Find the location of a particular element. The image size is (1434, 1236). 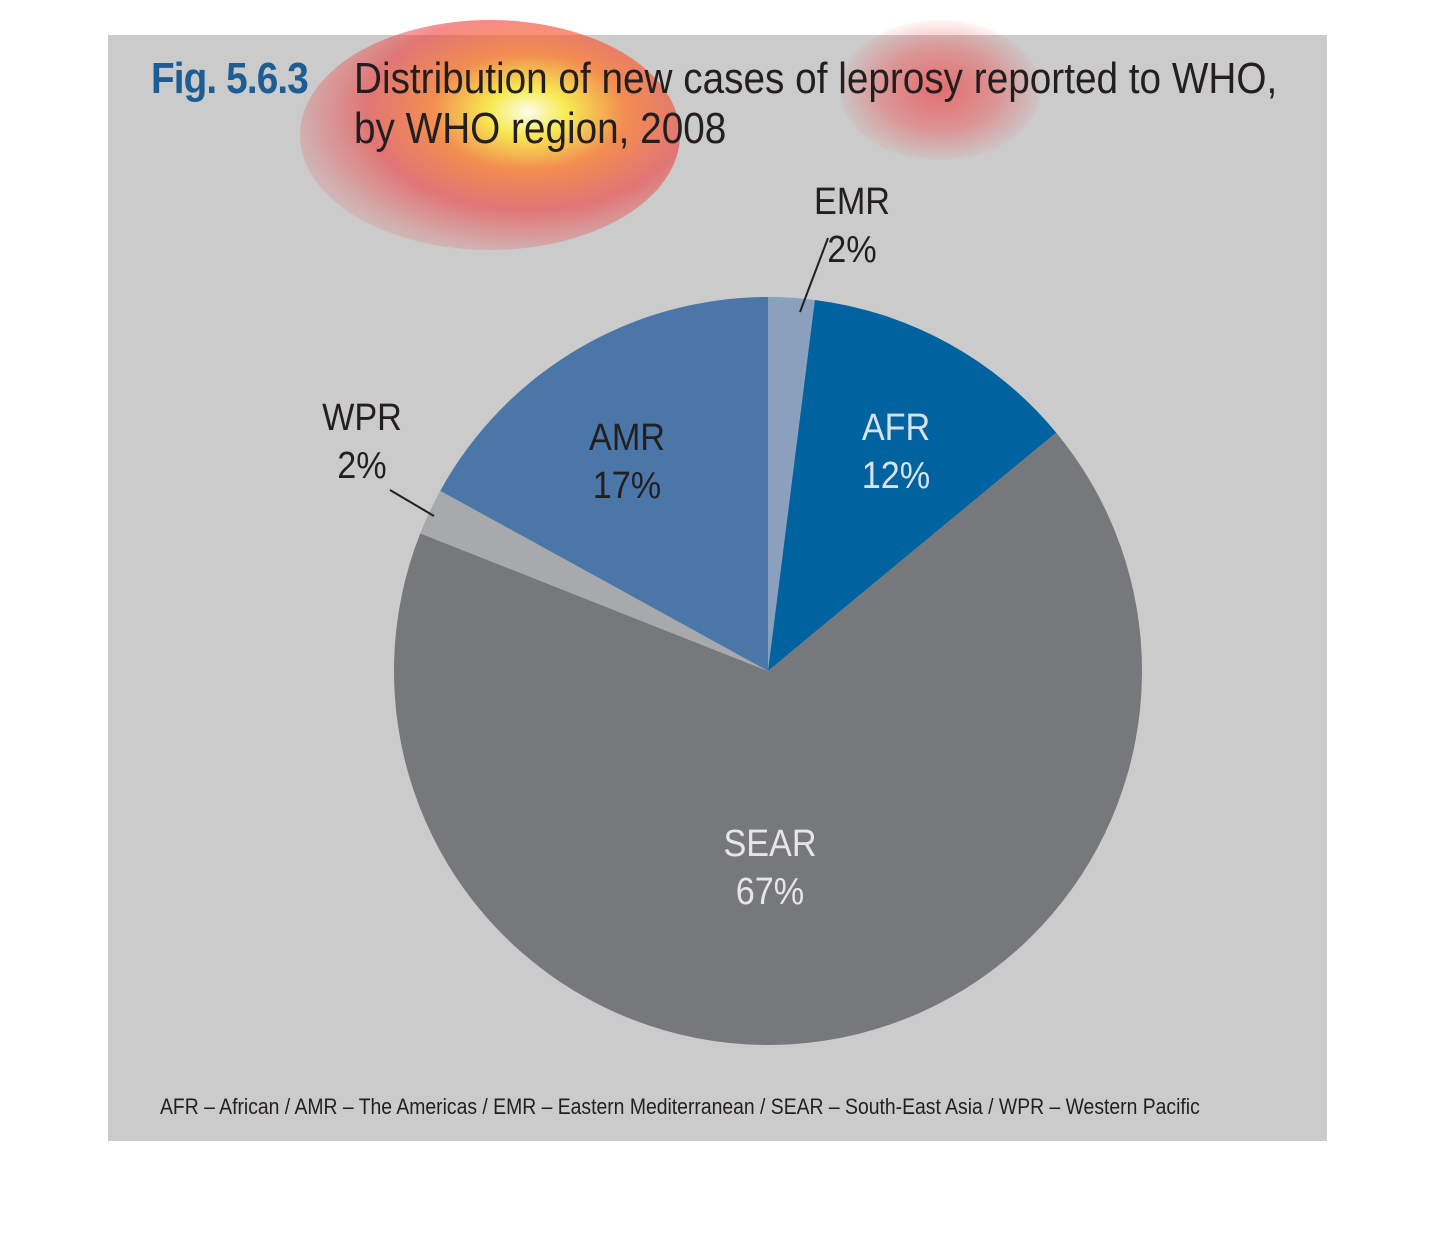

slice-label-value: 12% is located at coordinates (896, 474).